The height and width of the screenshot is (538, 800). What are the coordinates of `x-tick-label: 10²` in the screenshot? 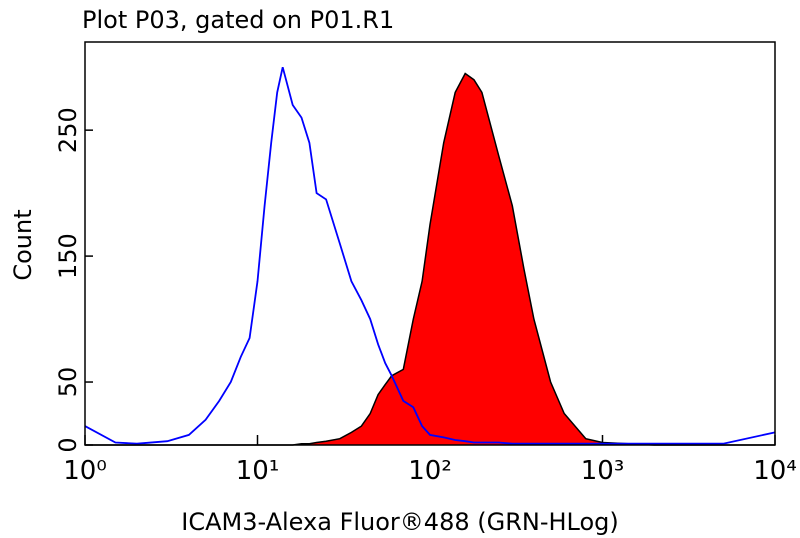 It's located at (430, 471).